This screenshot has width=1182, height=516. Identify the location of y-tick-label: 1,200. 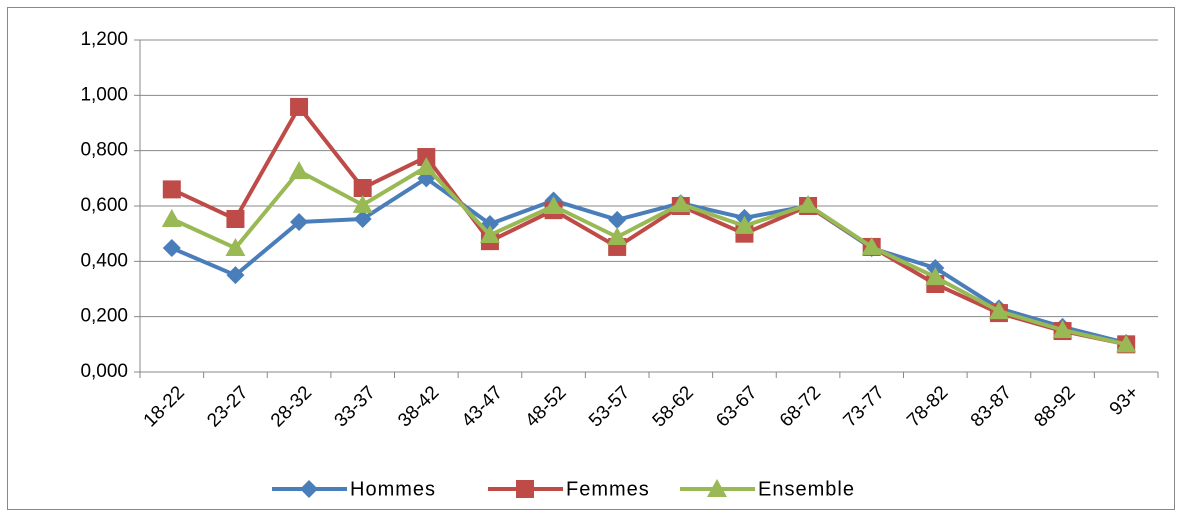
(104, 39).